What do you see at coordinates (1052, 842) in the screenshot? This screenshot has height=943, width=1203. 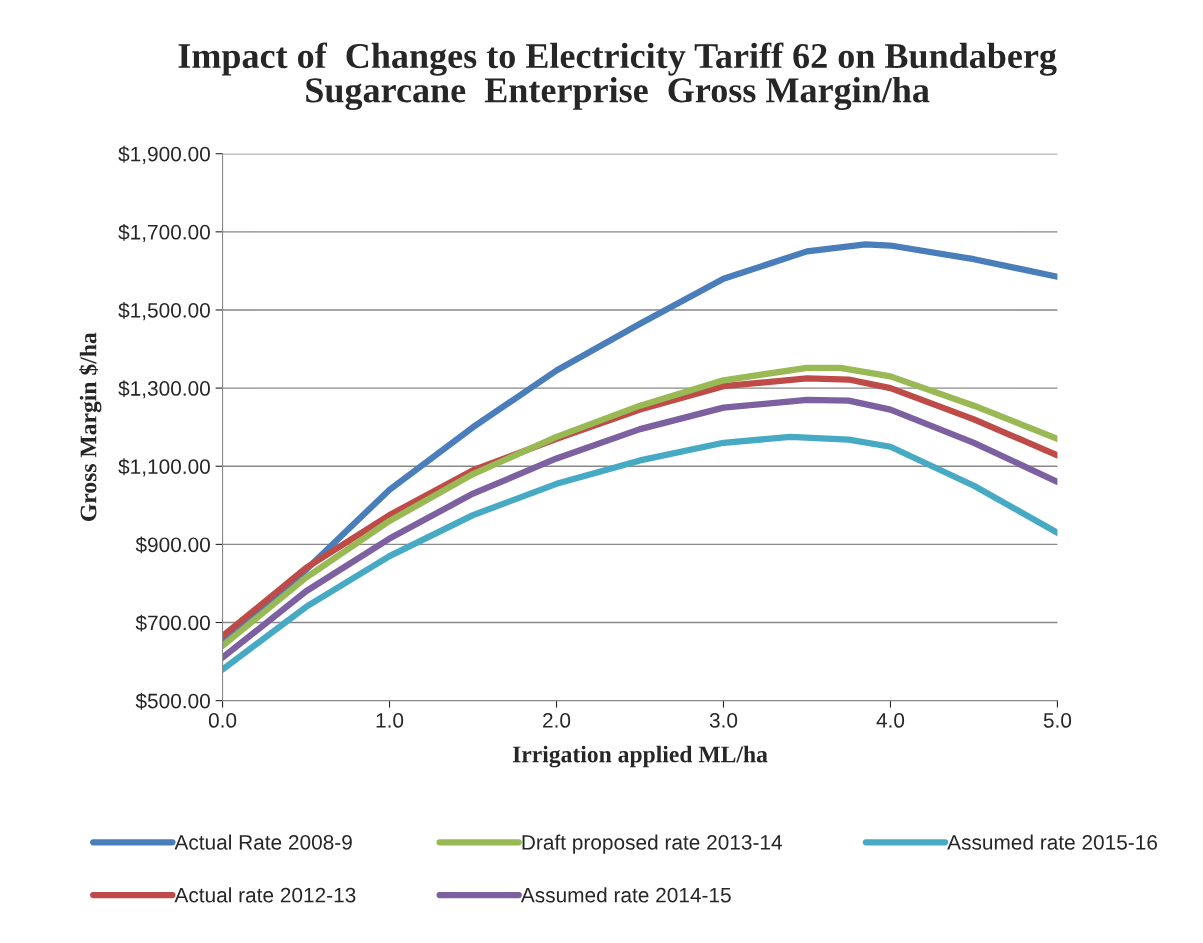 I see `legend-label: Assumed rate 2015-16` at bounding box center [1052, 842].